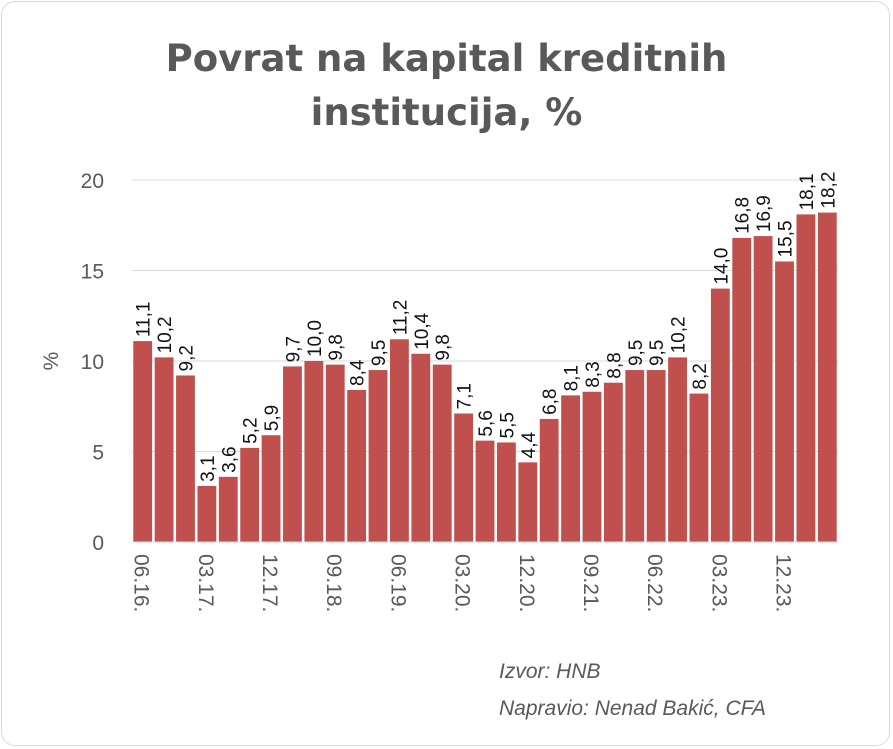 The image size is (893, 749). I want to click on y-tick-label: 10, so click(92, 362).